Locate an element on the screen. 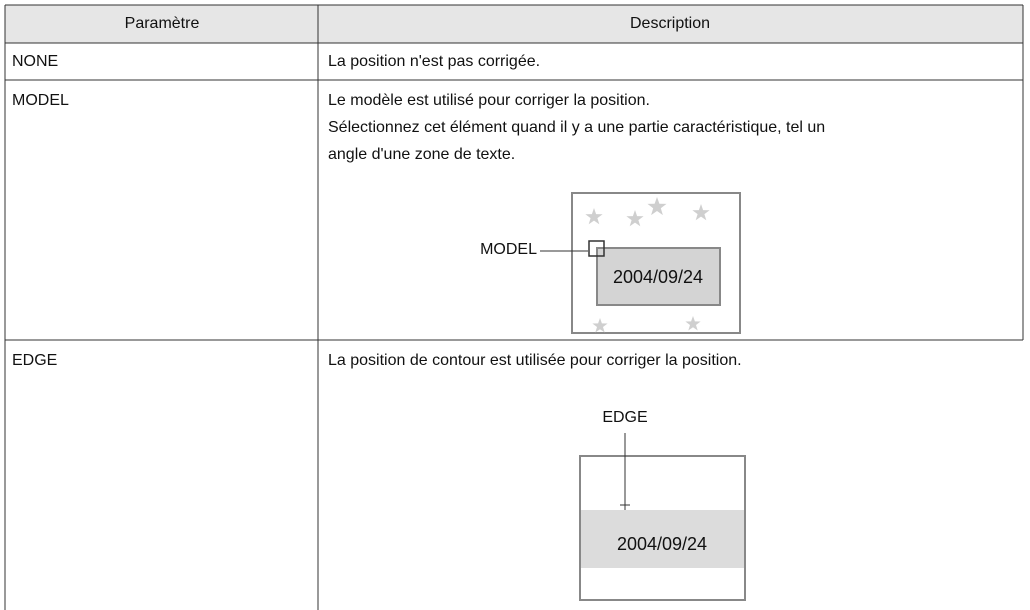 This screenshot has height=610, width=1030. parameter: MODEL is located at coordinates (40, 100).